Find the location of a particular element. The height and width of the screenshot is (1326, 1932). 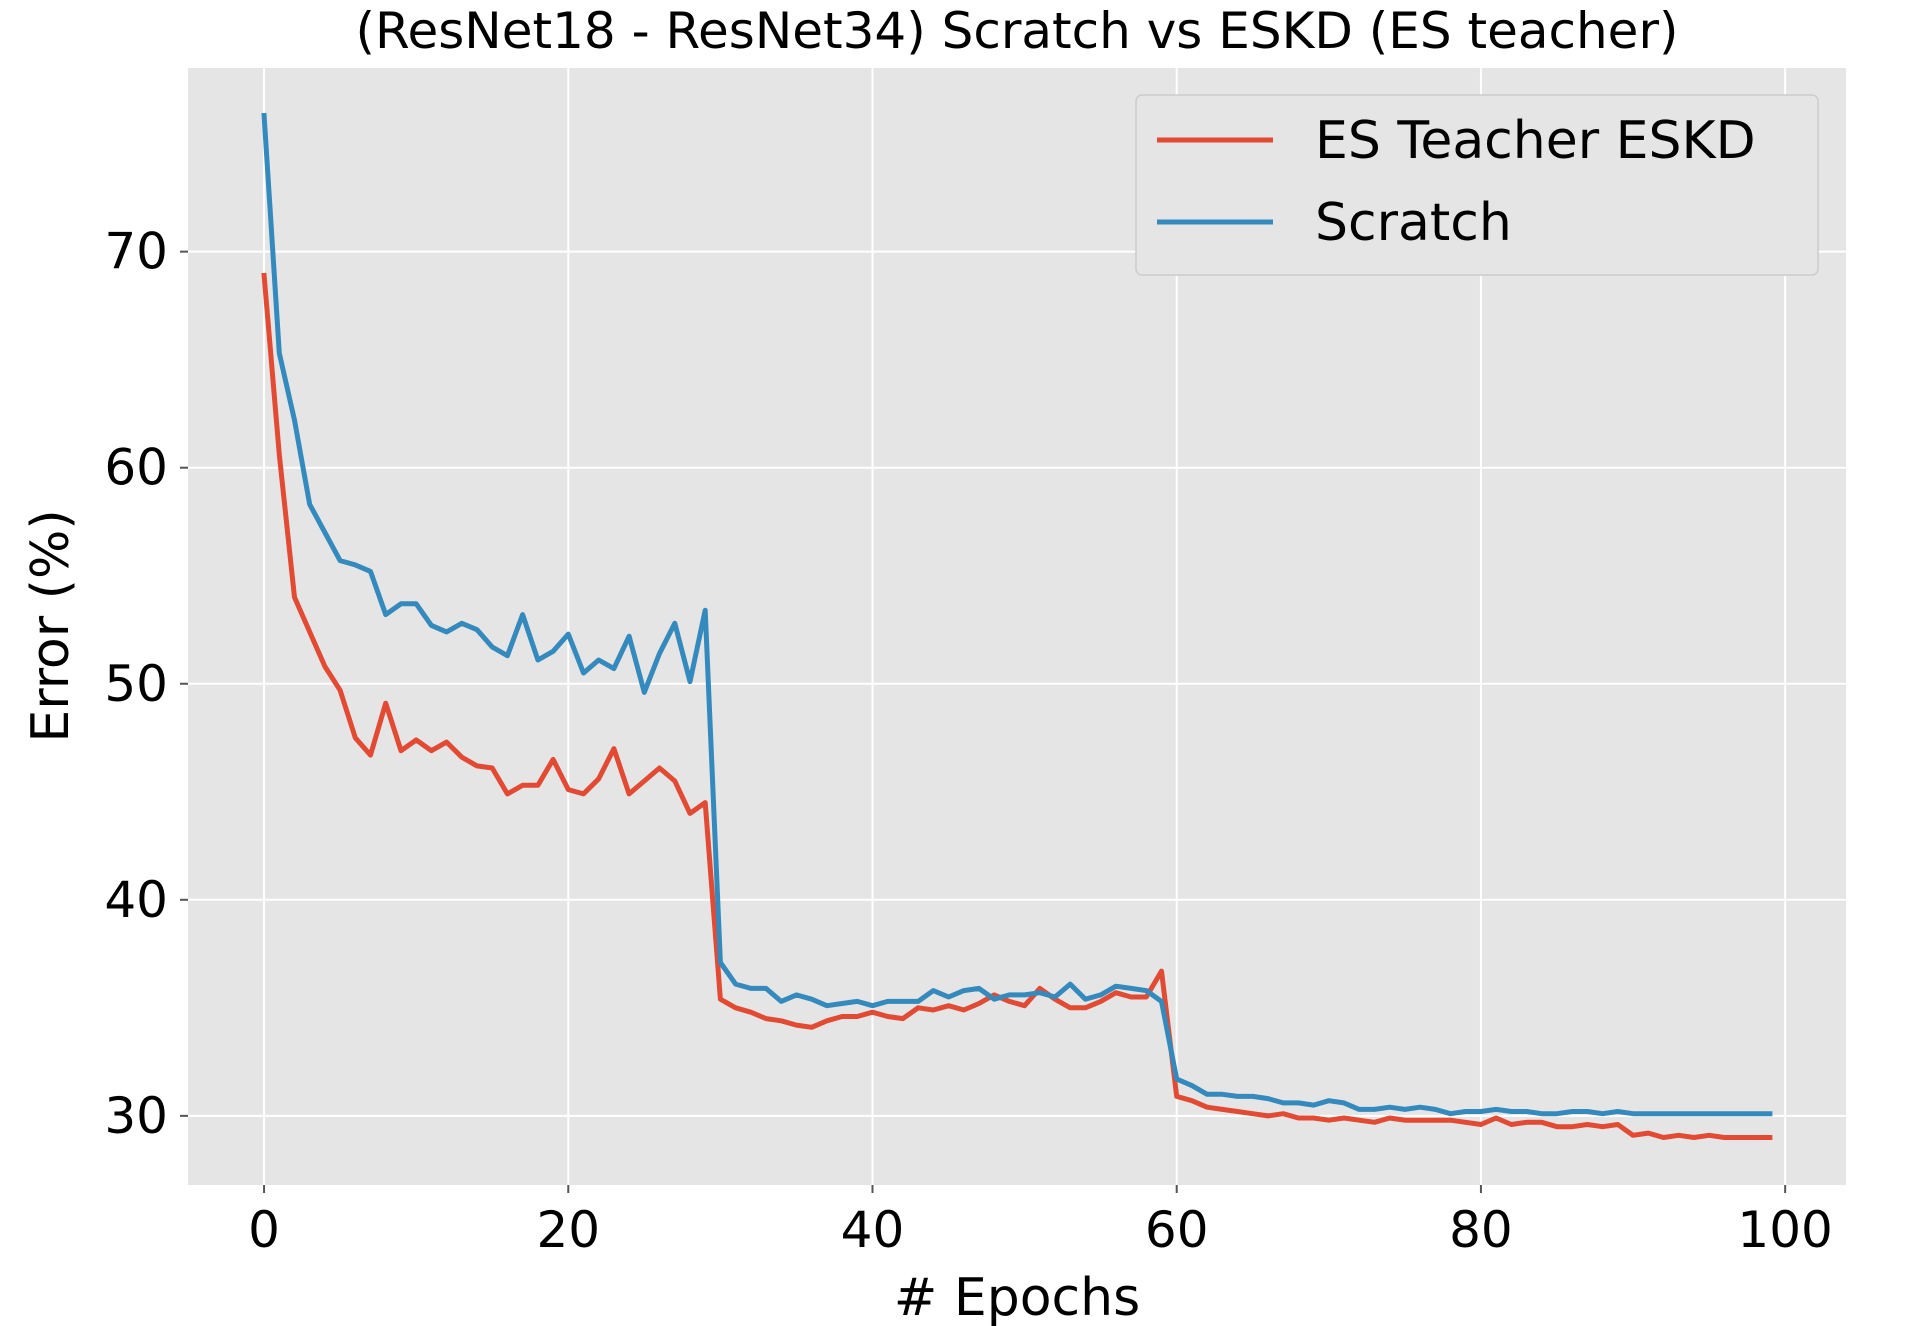

y-tick-label: 40 is located at coordinates (136, 900).